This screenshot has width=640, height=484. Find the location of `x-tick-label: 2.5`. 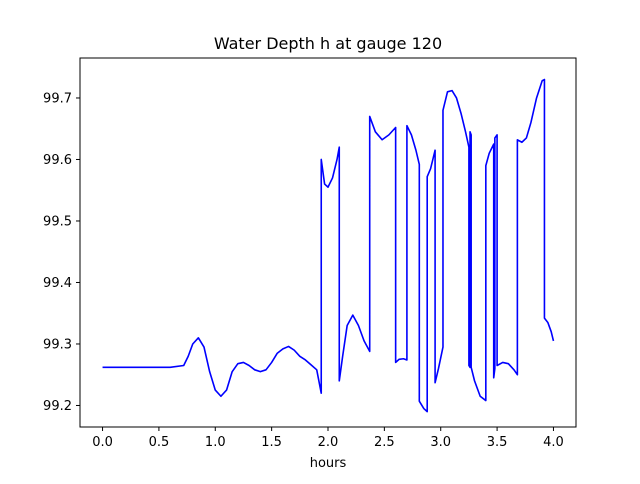

x-tick-label: 2.5 is located at coordinates (384, 442).